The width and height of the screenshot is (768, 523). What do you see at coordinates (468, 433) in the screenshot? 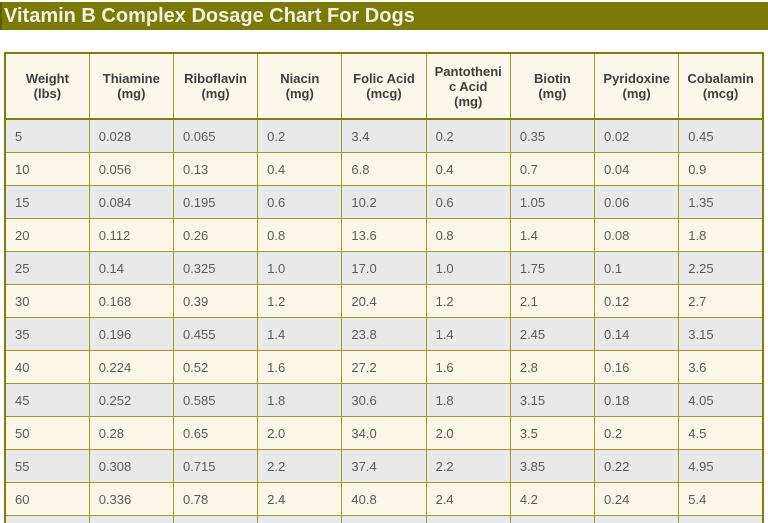
I see `table-cell: 2.0` at bounding box center [468, 433].